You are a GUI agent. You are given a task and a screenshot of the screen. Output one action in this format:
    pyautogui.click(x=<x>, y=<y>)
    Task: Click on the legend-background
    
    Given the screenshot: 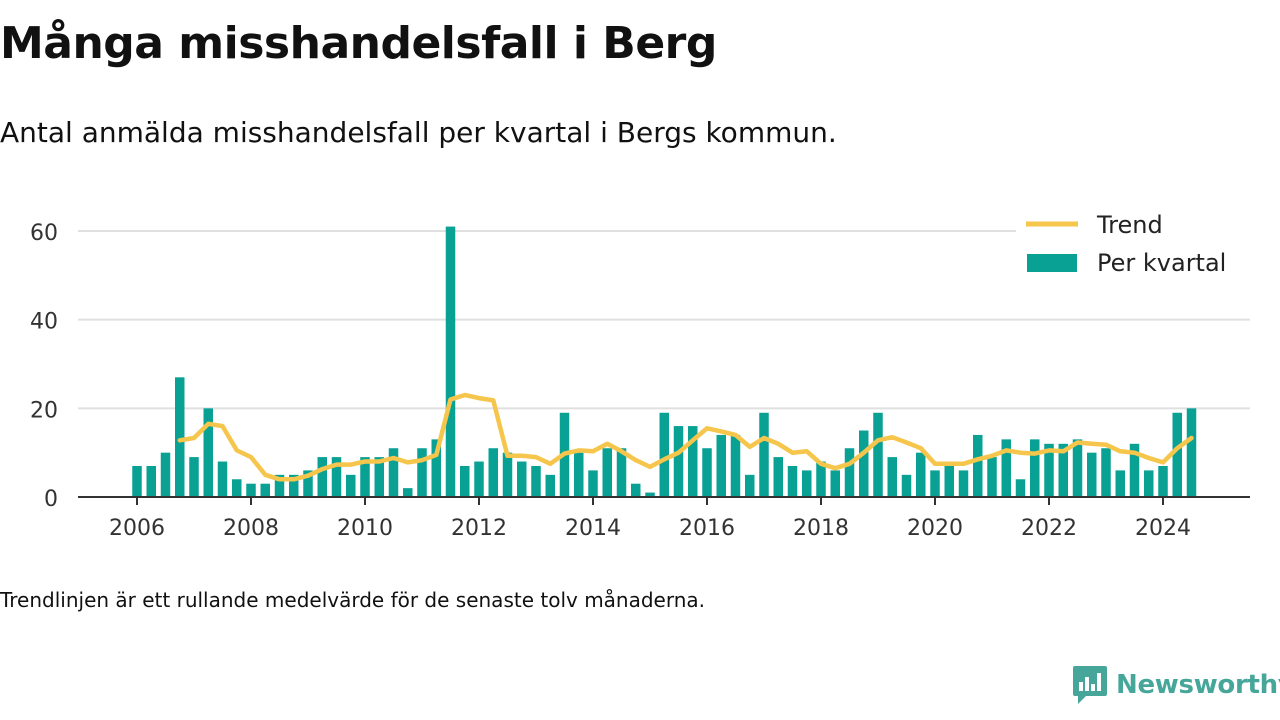 What is the action you would take?
    pyautogui.click(x=1133, y=247)
    